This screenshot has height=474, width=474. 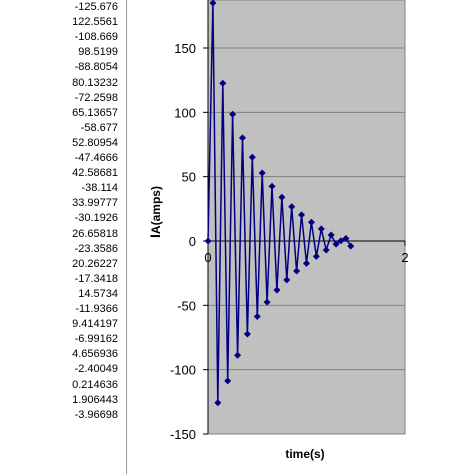 I want to click on column-value: -125.676, so click(x=96, y=7).